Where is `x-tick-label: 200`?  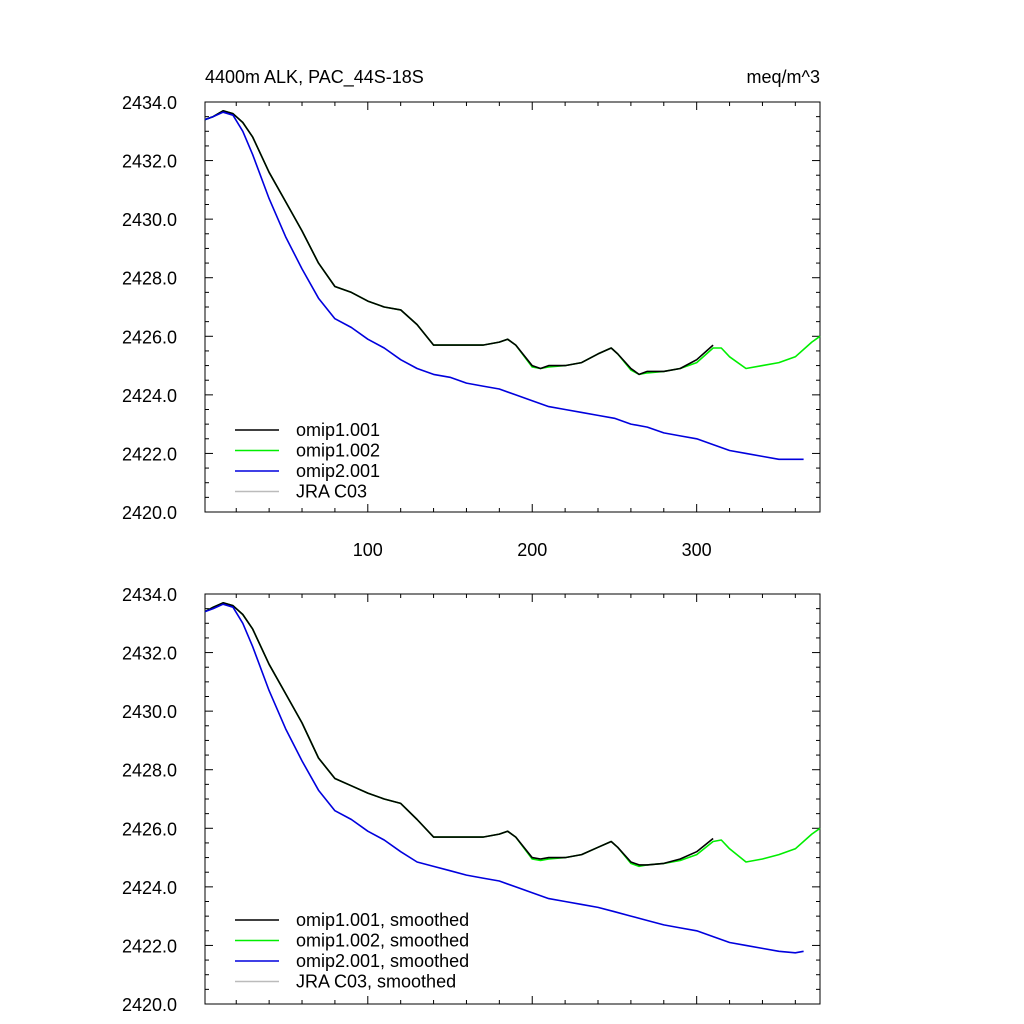
x-tick-label: 200 is located at coordinates (532, 550).